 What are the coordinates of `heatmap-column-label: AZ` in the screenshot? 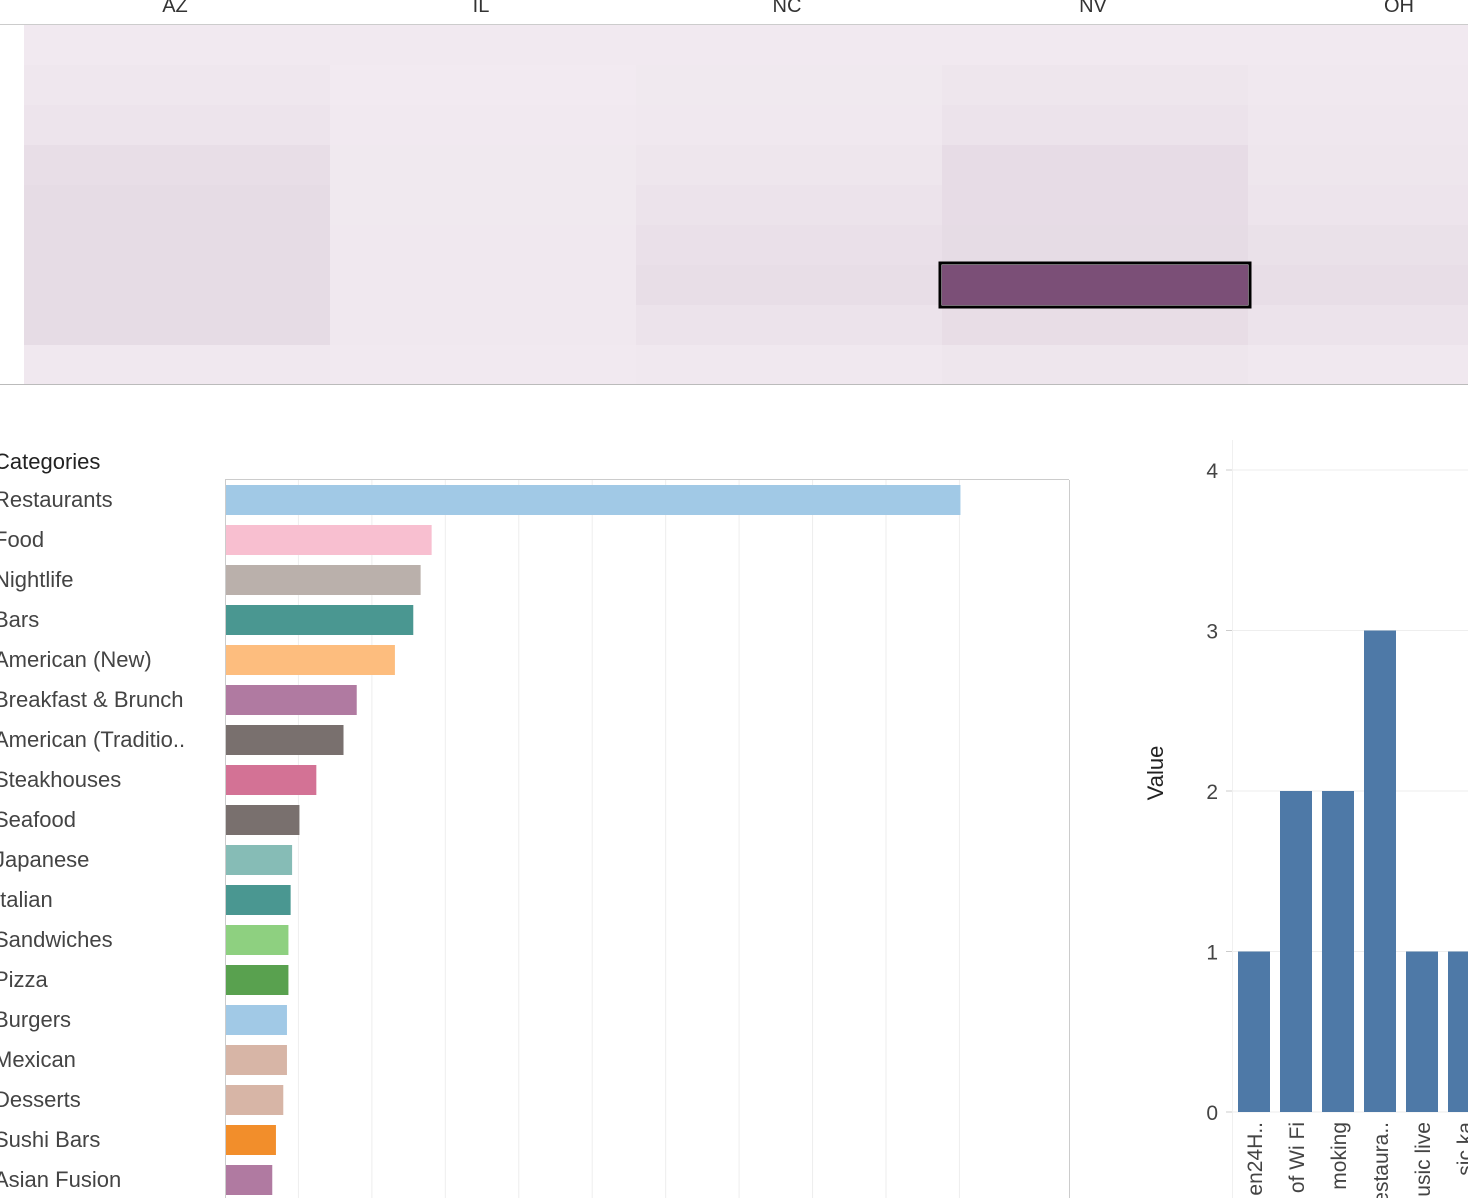 It's located at (175, 8).